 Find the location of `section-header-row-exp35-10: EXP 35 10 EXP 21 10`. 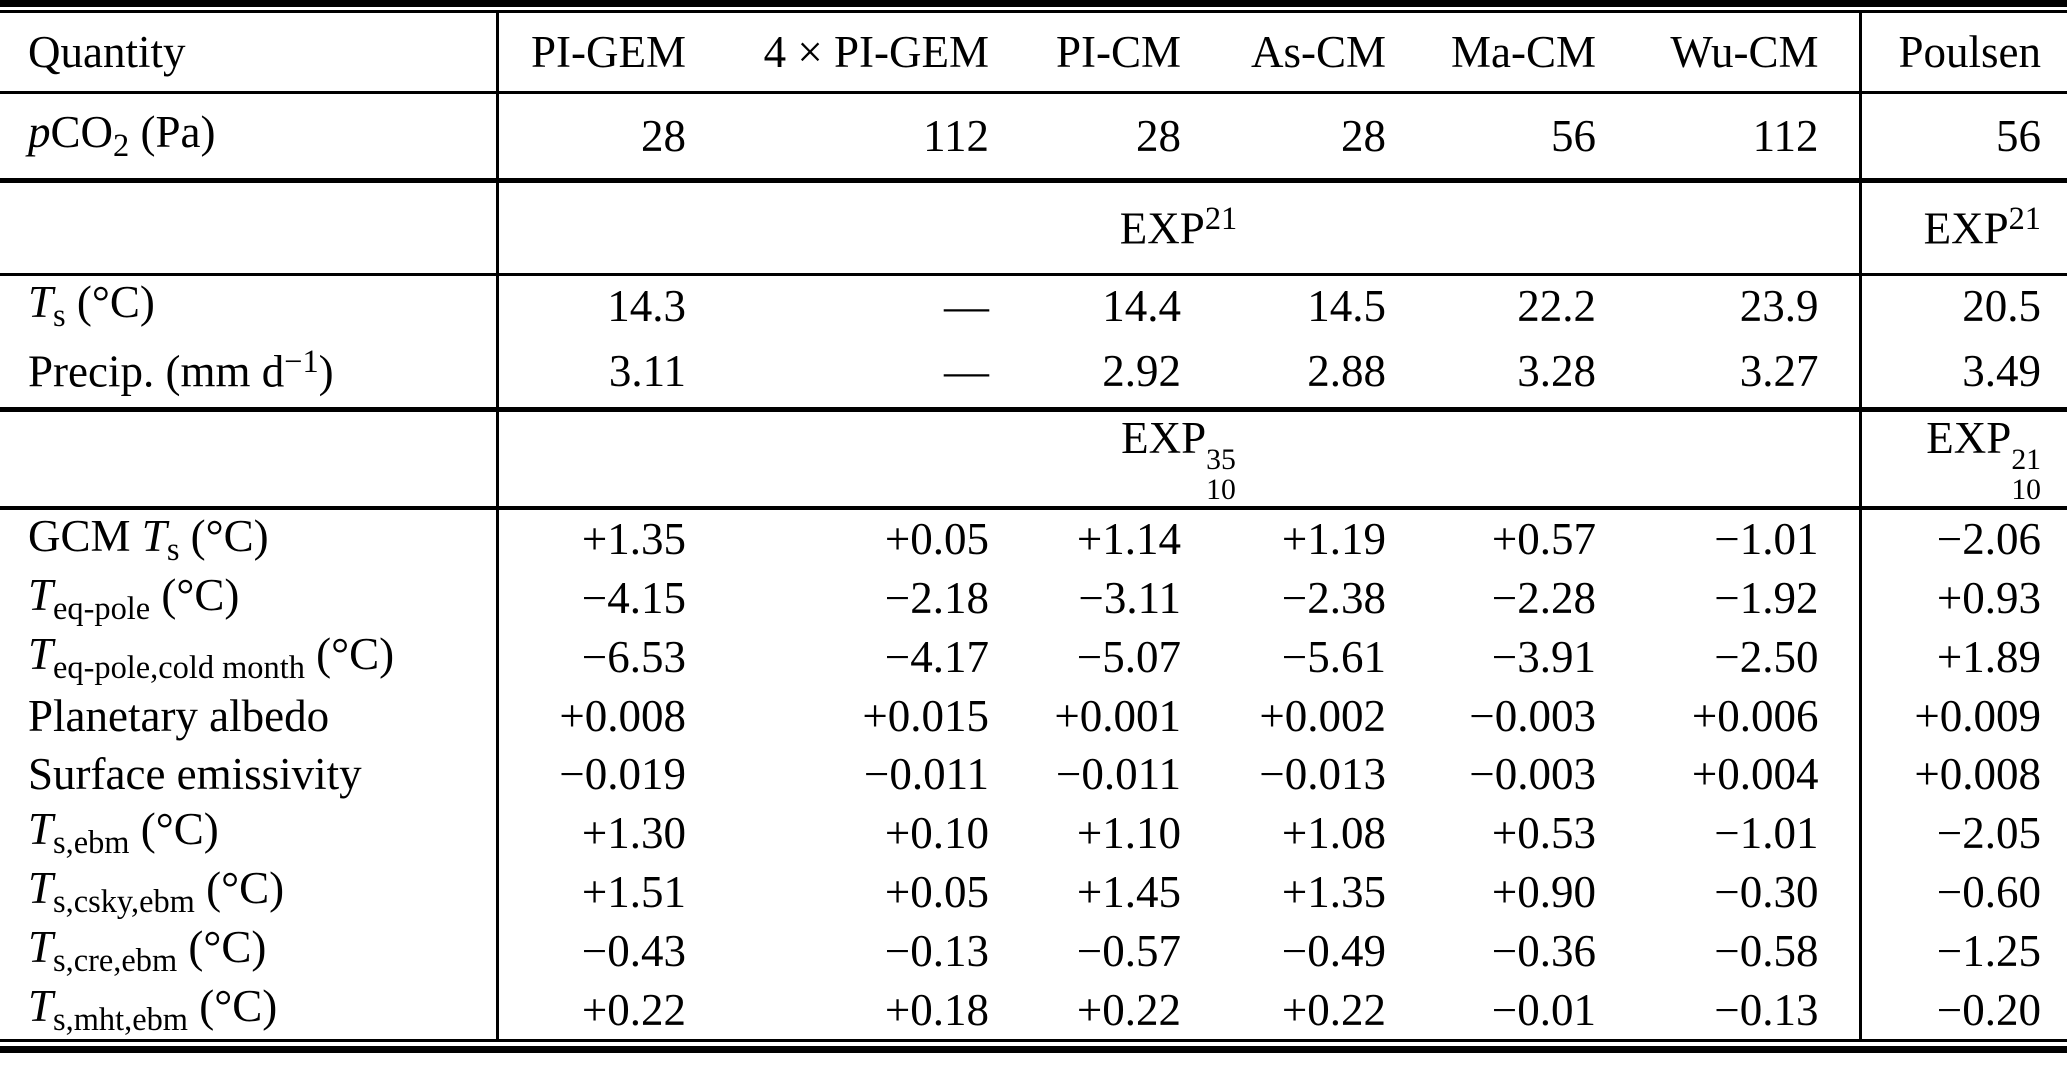

section-header-row-exp35-10: EXP 35 10 EXP 21 10 is located at coordinates (1033, 459).